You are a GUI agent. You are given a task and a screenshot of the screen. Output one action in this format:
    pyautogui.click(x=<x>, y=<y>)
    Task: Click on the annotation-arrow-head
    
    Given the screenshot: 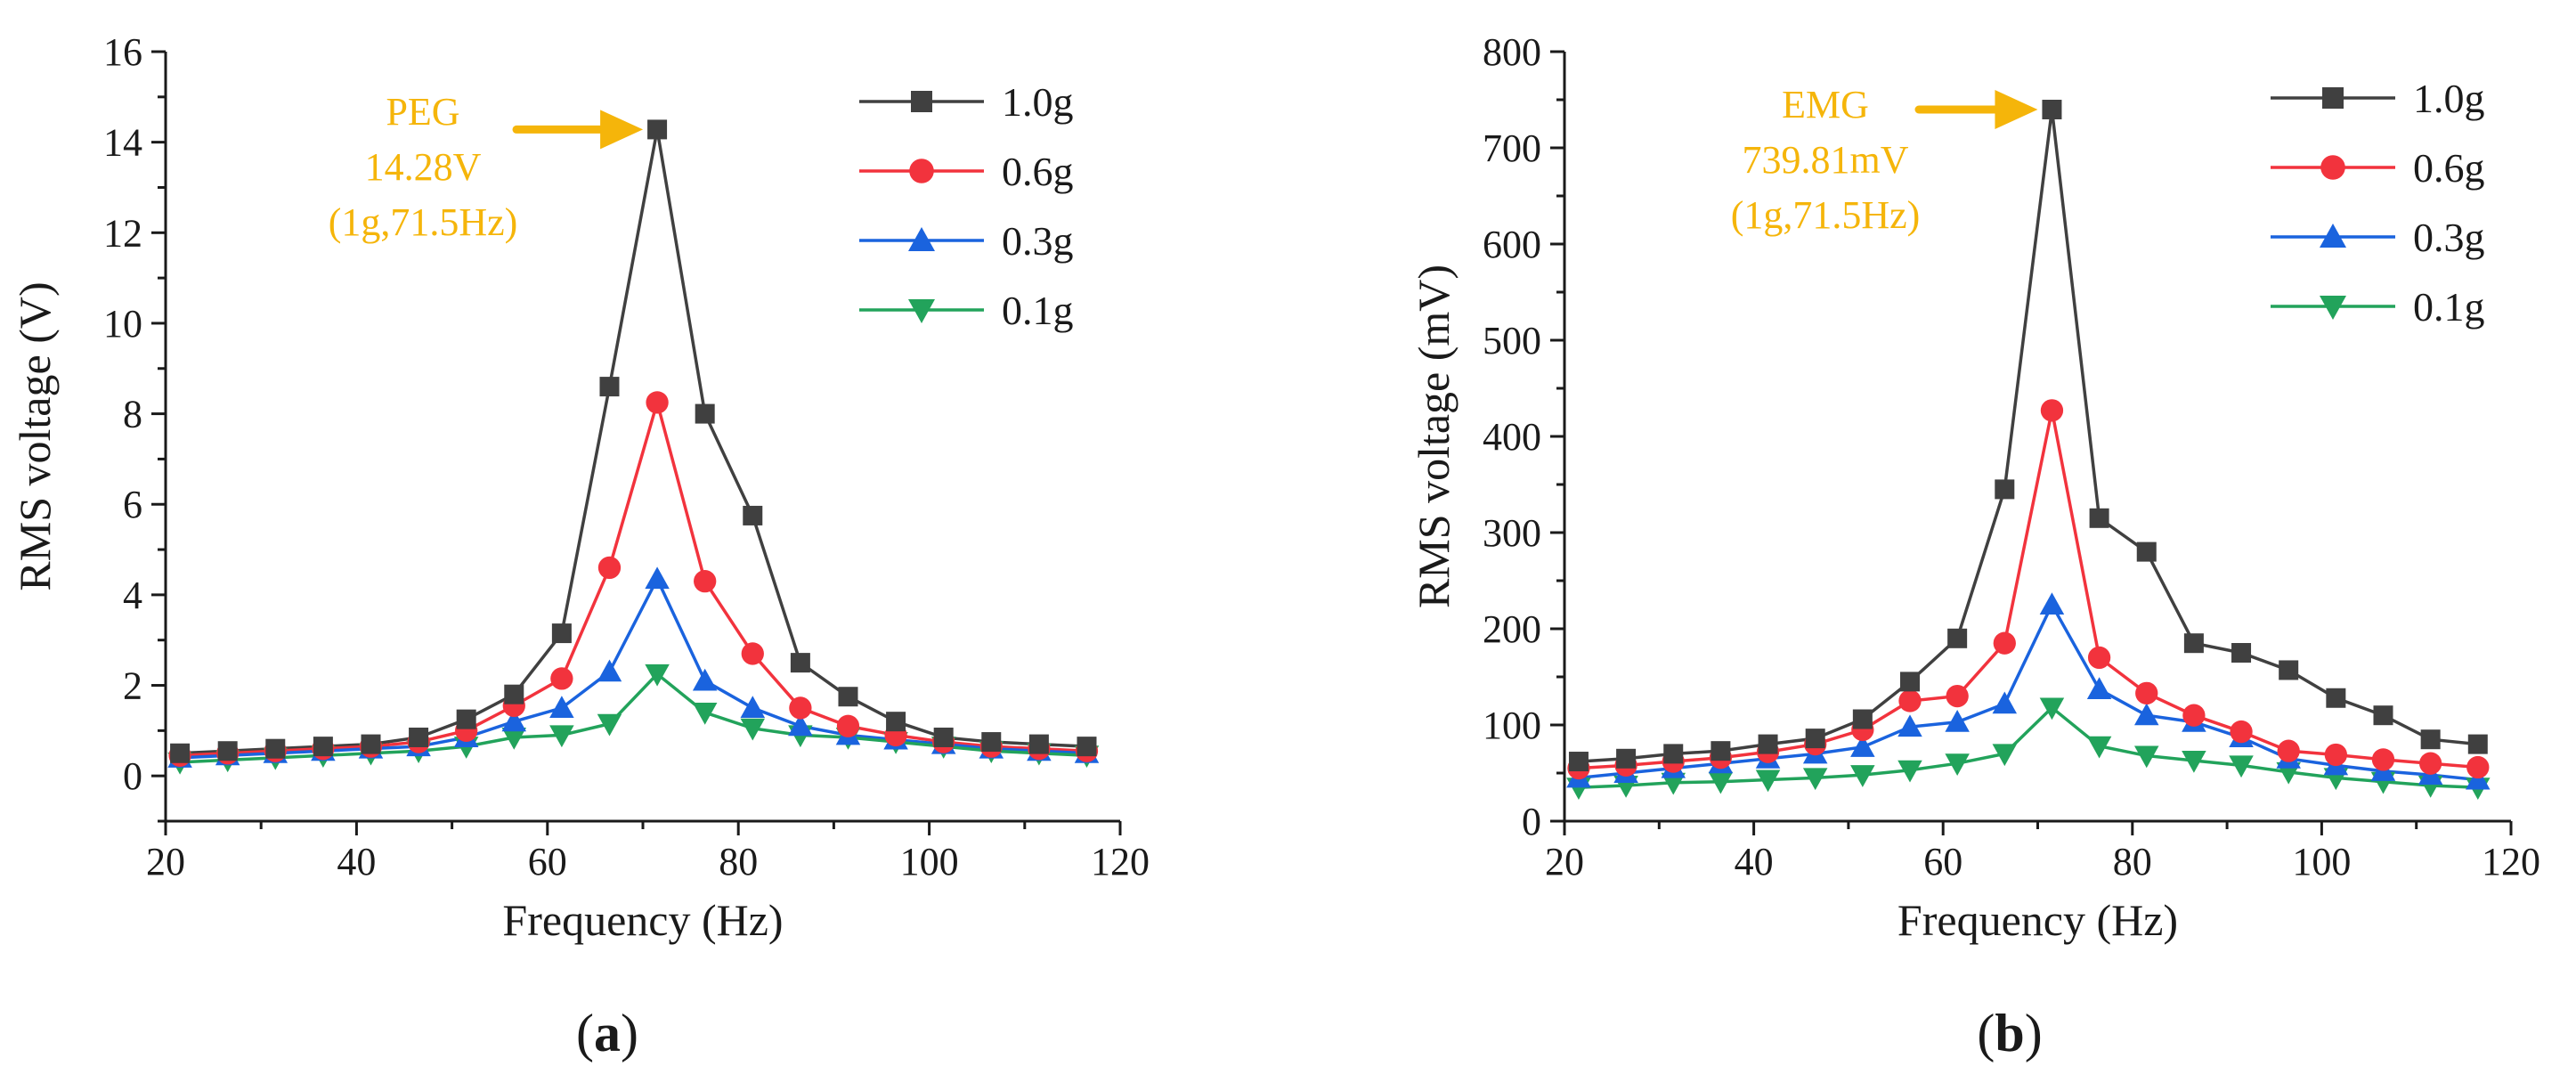 What is the action you would take?
    pyautogui.click(x=2016, y=110)
    